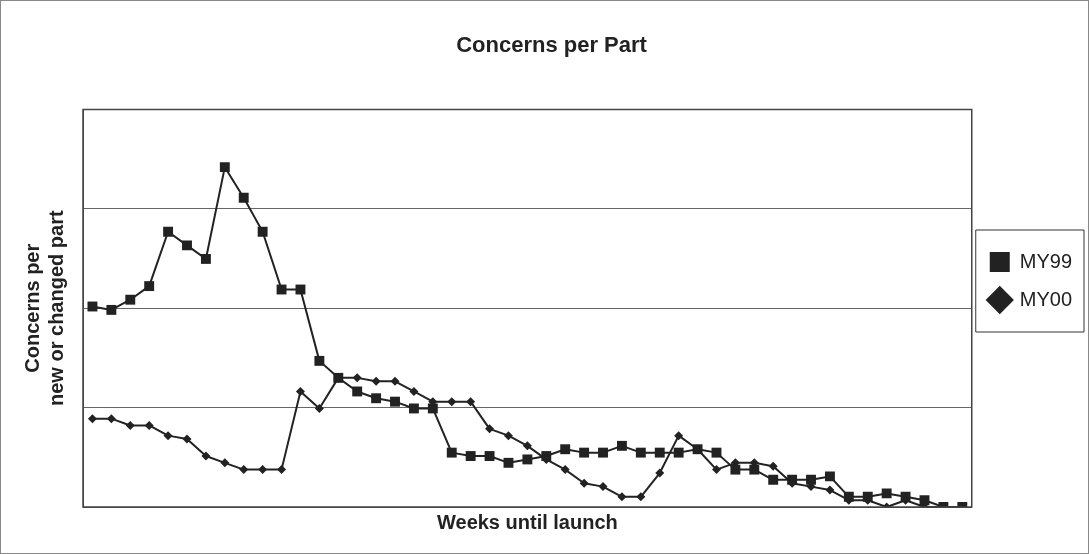  I want to click on legend-label: MY99, so click(1045, 260).